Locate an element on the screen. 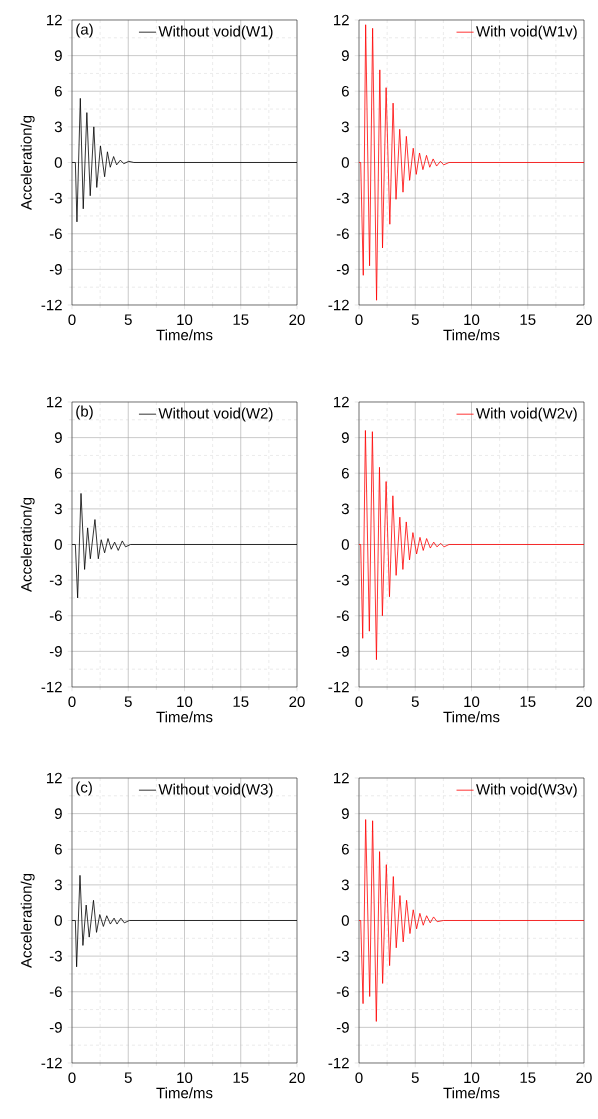 The width and height of the screenshot is (598, 1119). legend-label: Without void(W2) is located at coordinates (215, 414).